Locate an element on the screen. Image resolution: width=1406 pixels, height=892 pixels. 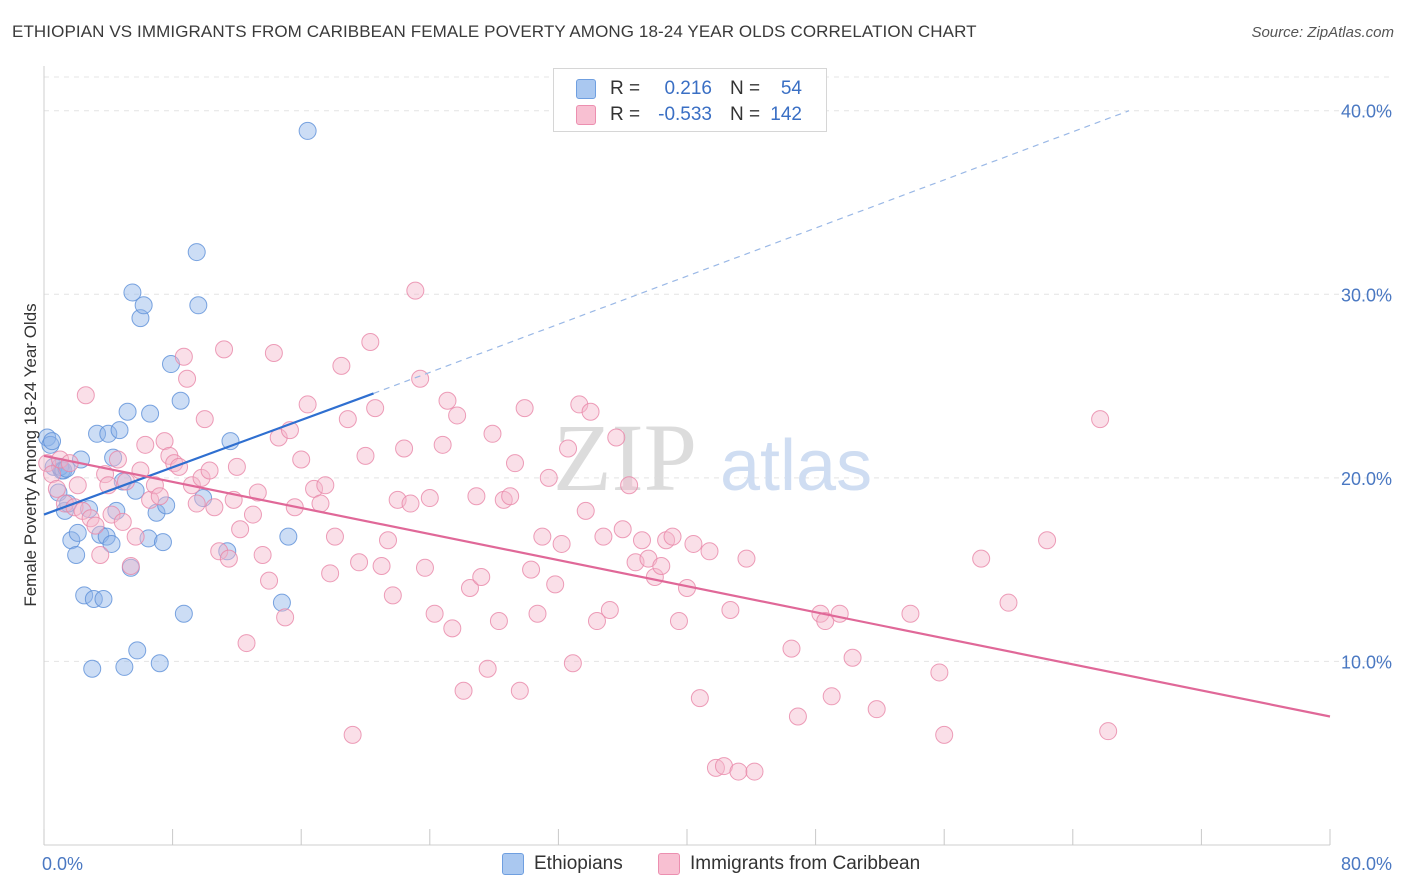
watermark-atlas: atlas is located at coordinates (796, 466).